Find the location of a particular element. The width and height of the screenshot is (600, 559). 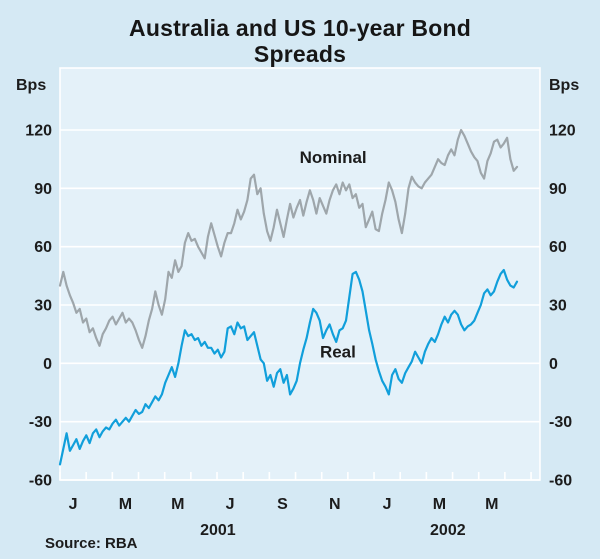

y-tick-label-right: 90 is located at coordinates (558, 189).